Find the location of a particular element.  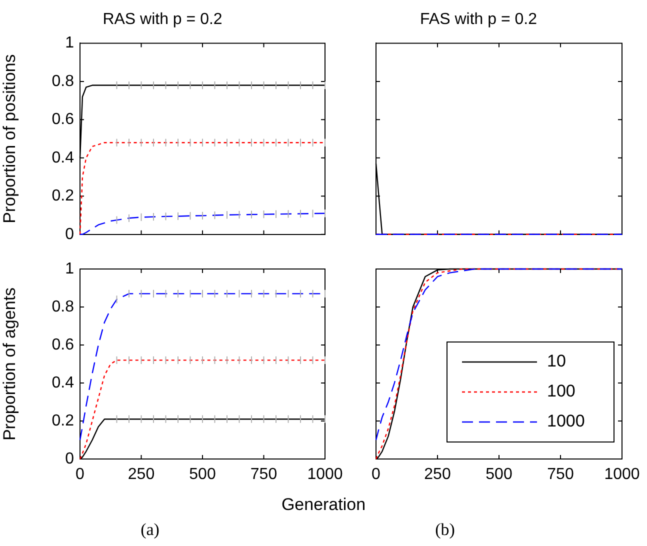

legend-label: 100 is located at coordinates (561, 391).